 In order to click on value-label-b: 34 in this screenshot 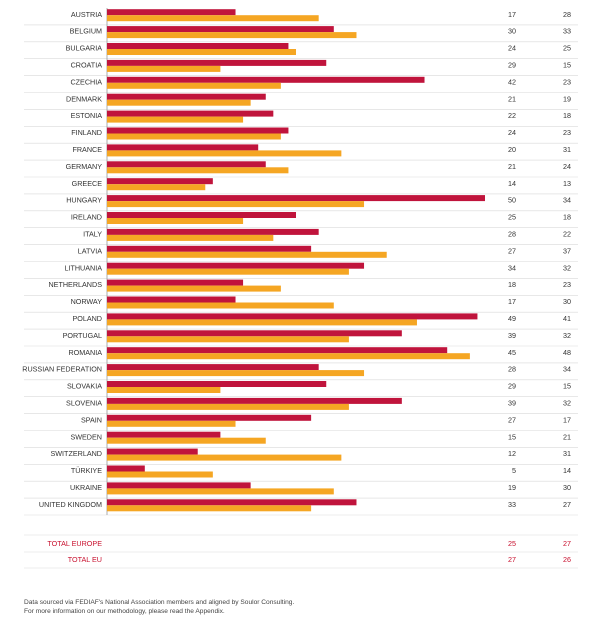, I will do `click(567, 200)`.